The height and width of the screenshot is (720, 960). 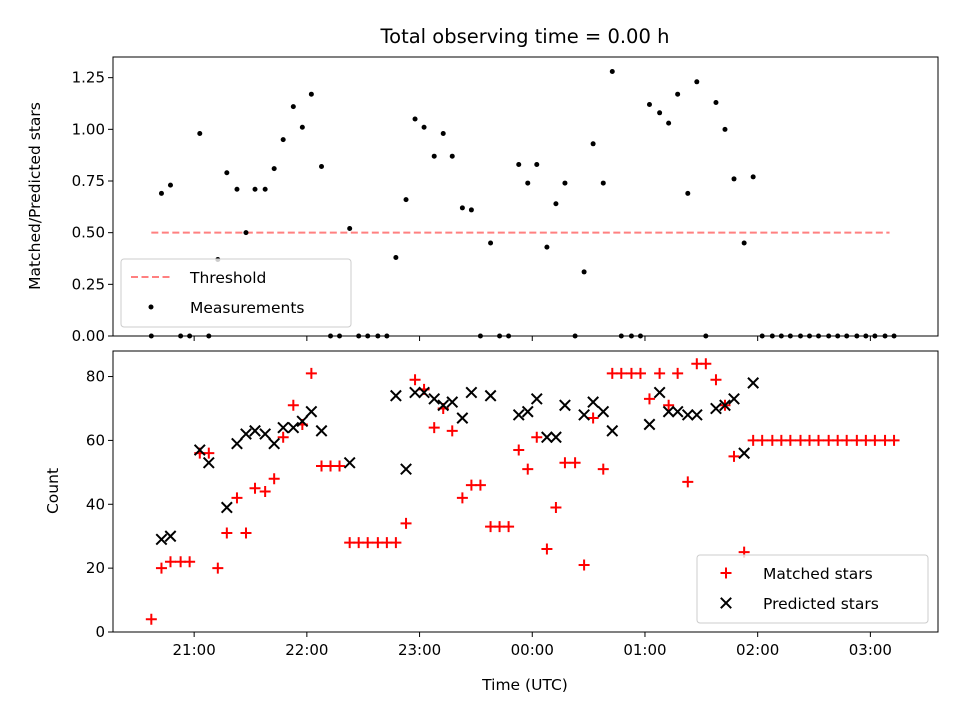 What do you see at coordinates (419, 650) in the screenshot?
I see `bottom-x-tick-label: 23:00` at bounding box center [419, 650].